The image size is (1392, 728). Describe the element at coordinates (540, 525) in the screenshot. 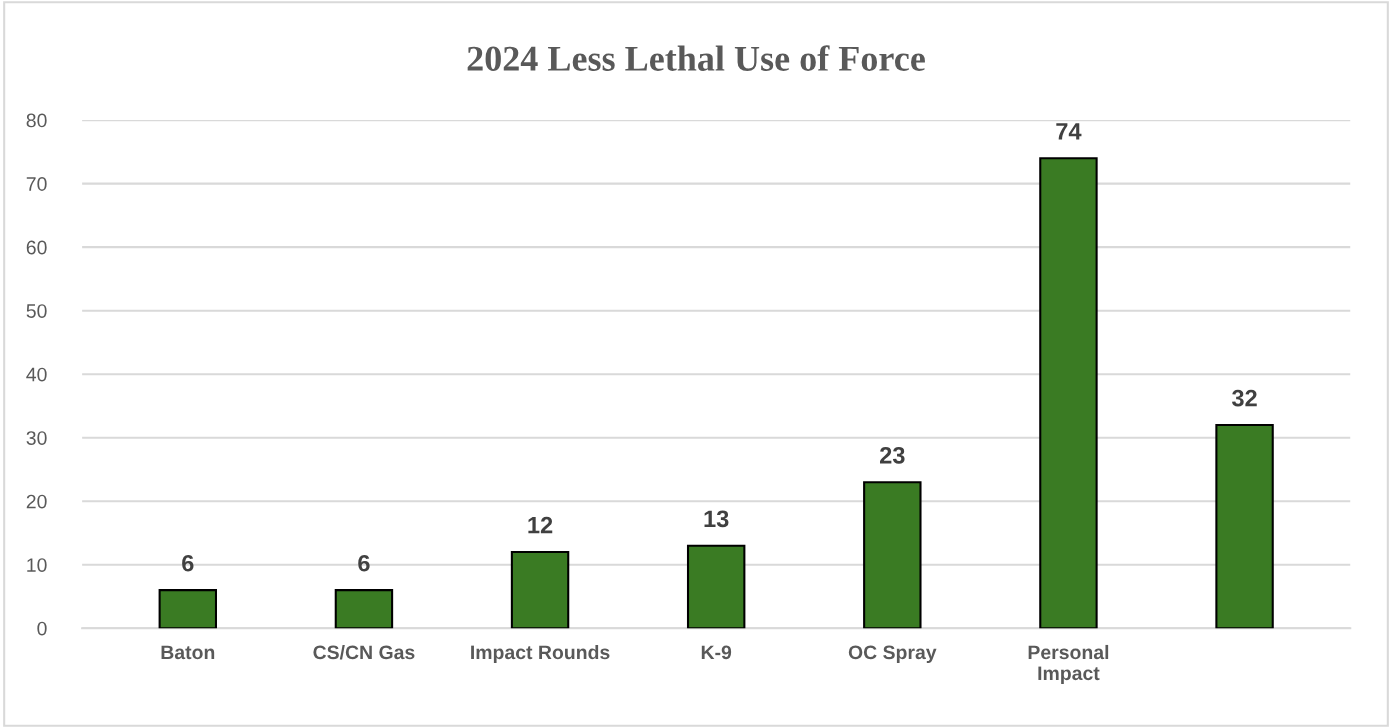

I see `data-label: 12` at that location.